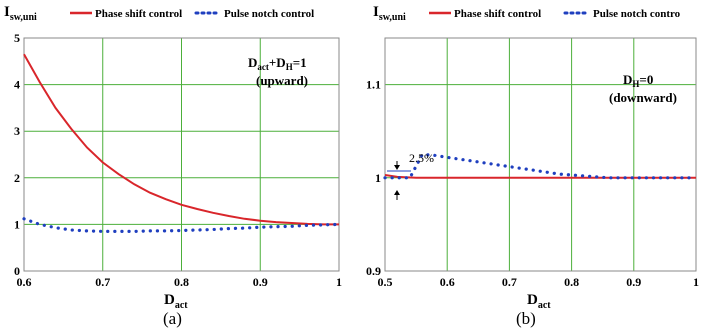 The height and width of the screenshot is (331, 701). What do you see at coordinates (373, 178) in the screenshot?
I see `y-tick-labels: 0.9 1 1.1` at bounding box center [373, 178].